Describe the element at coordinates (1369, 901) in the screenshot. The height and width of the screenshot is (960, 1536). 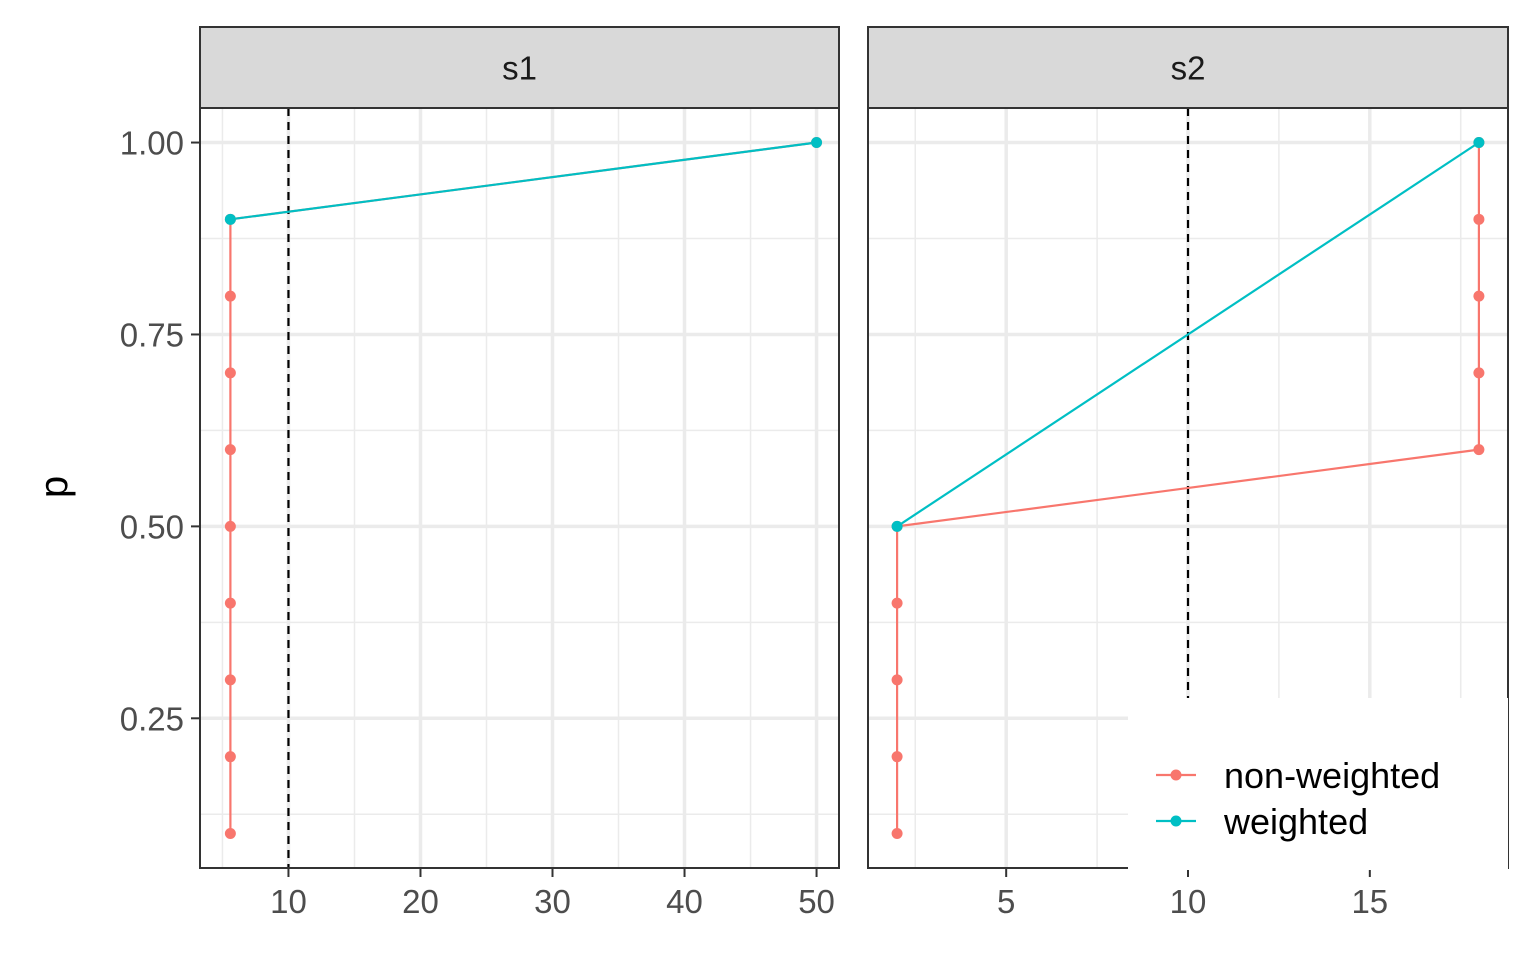
I see `x-tick-label: 15` at that location.